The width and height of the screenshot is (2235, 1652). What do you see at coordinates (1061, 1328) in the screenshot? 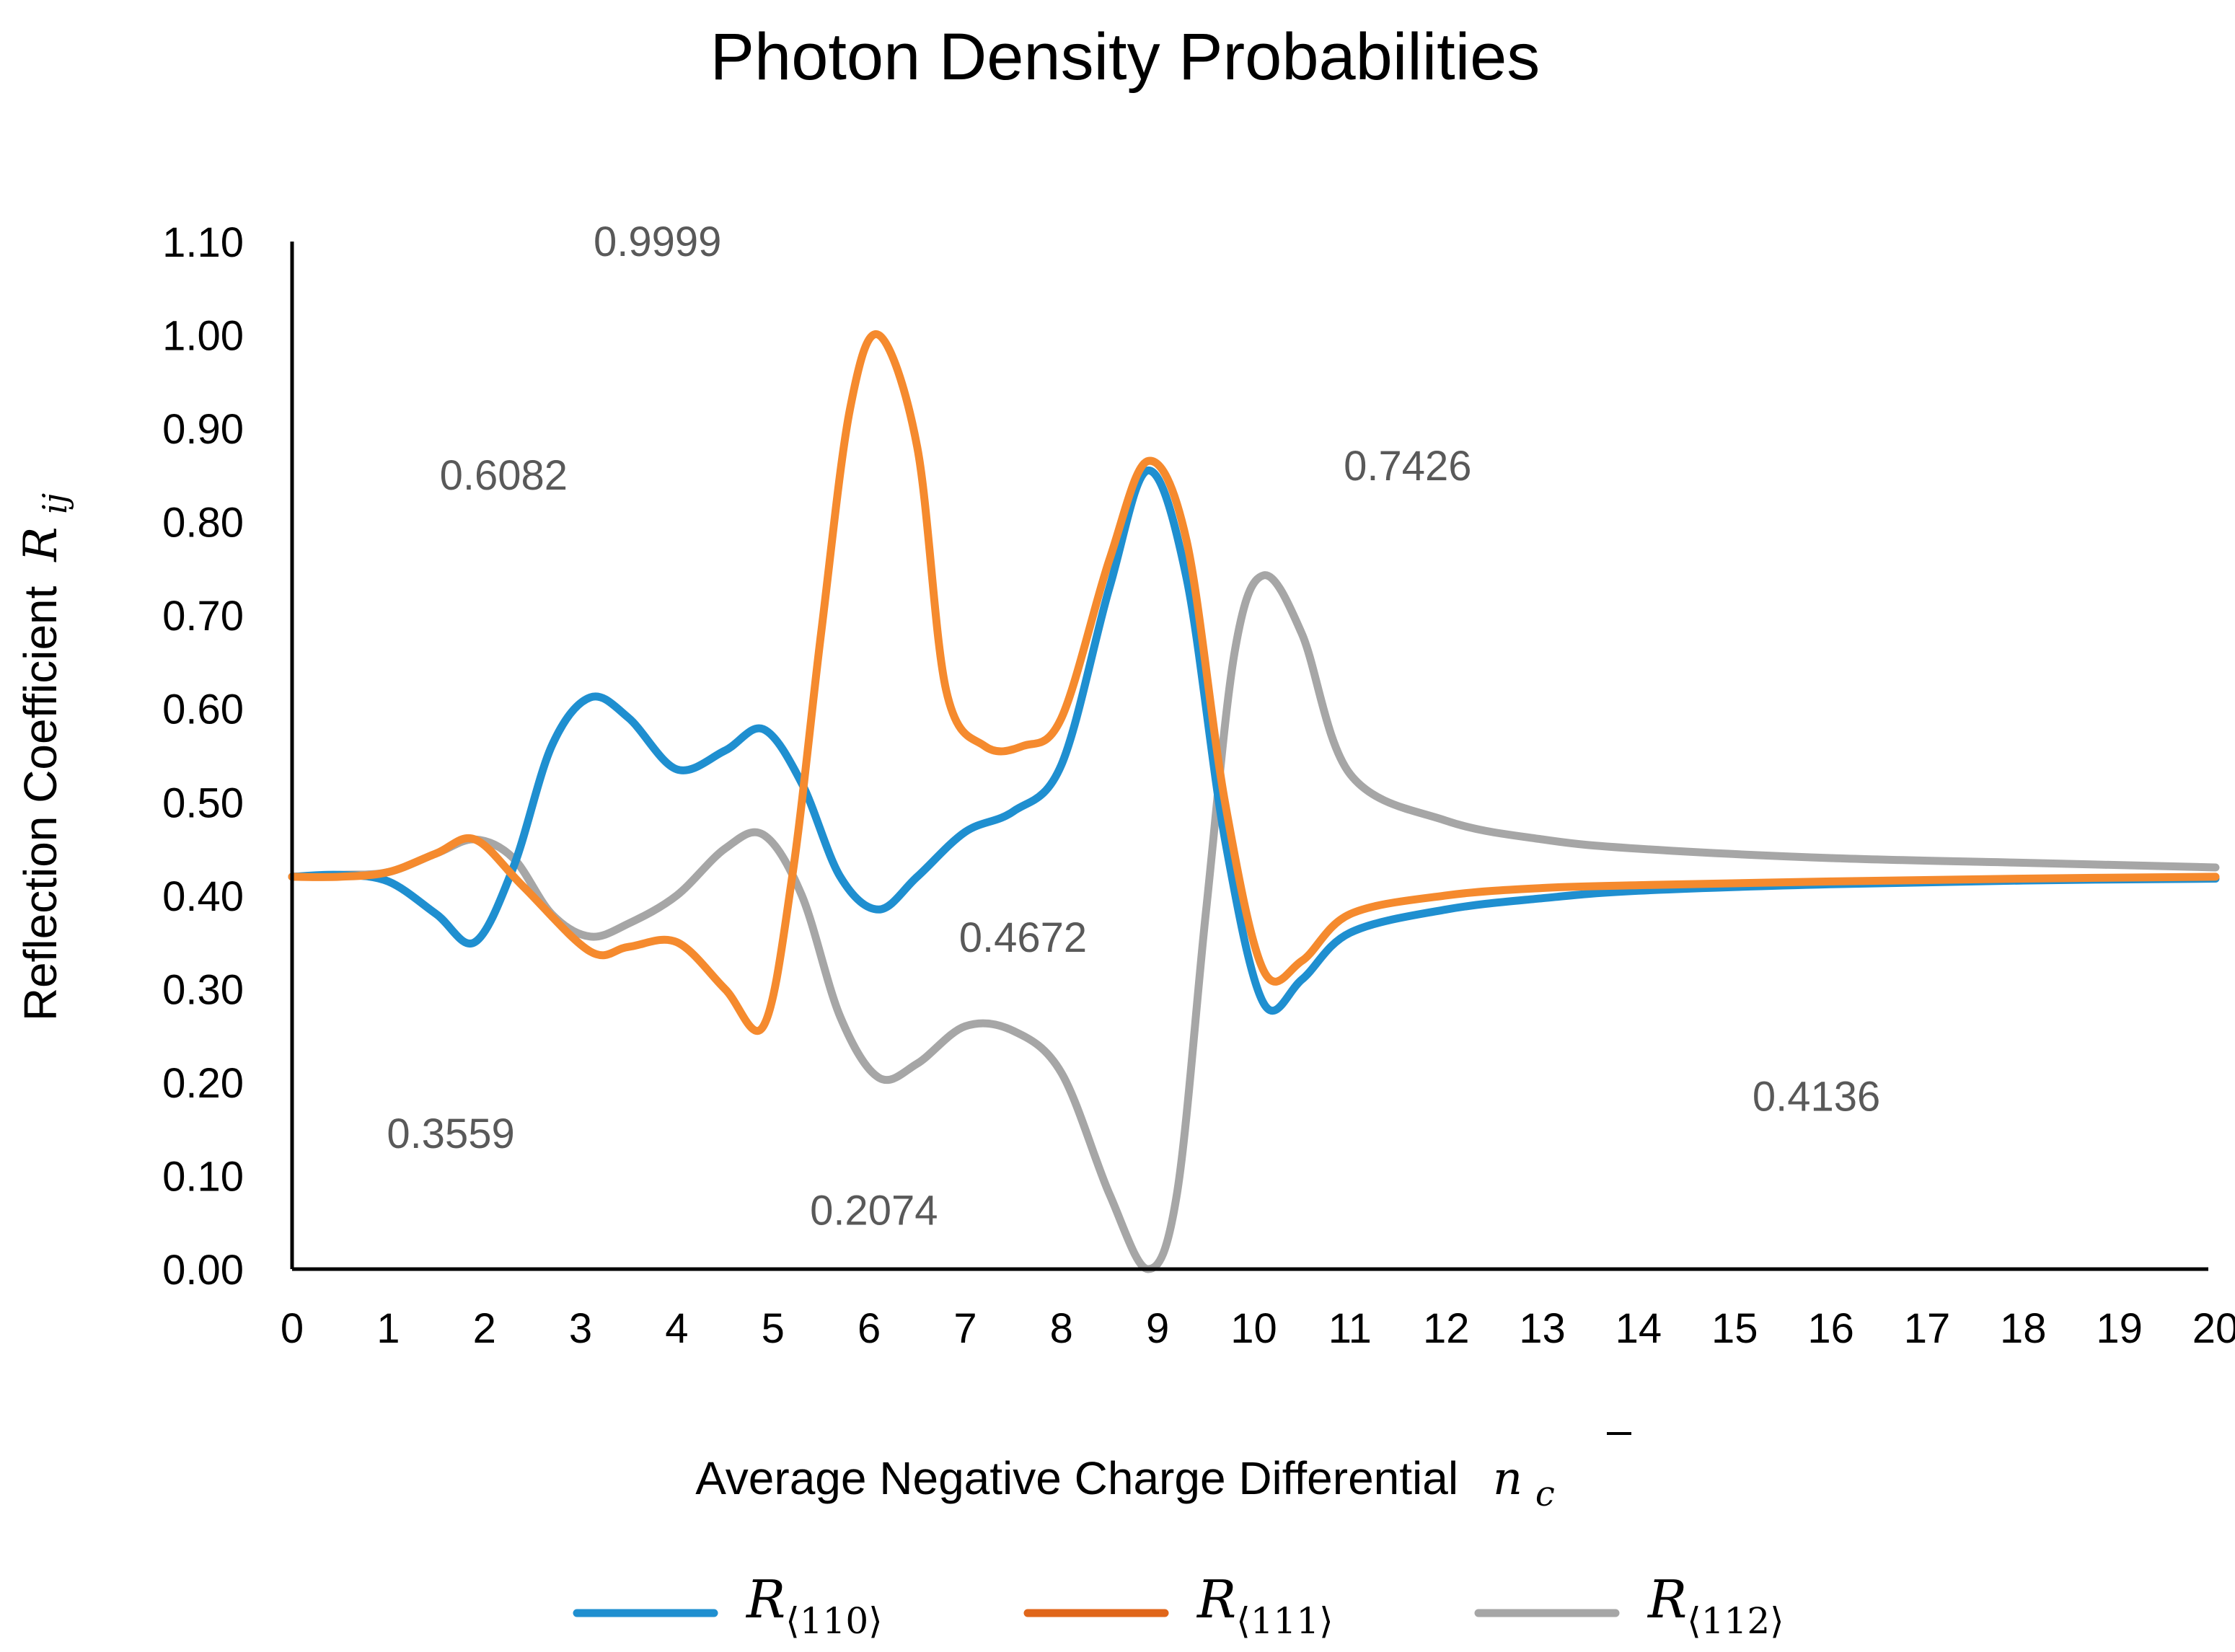
I see `x-tick-label: 8` at bounding box center [1061, 1328].